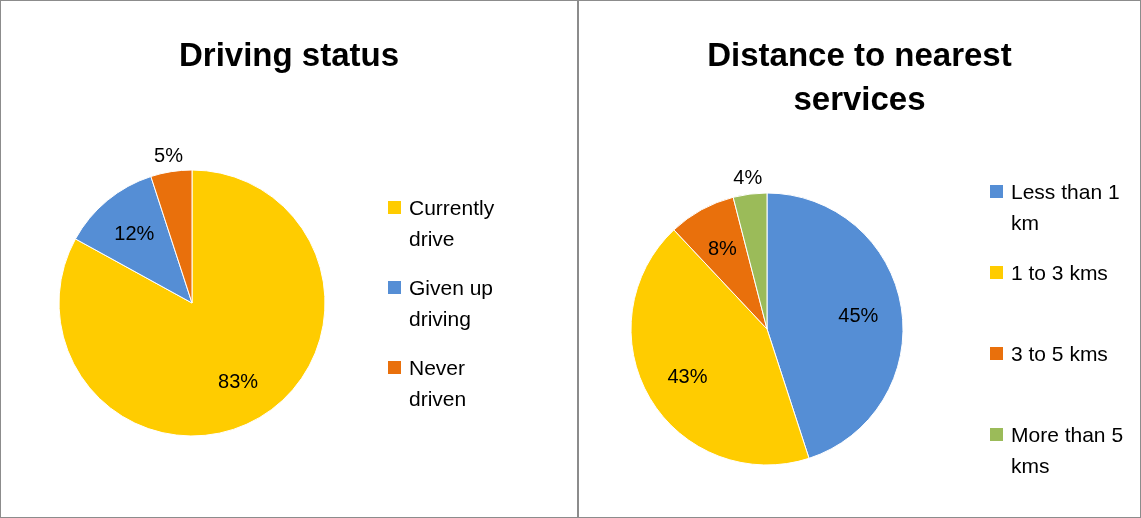 The width and height of the screenshot is (1141, 518). What do you see at coordinates (722, 247) in the screenshot?
I see `data-label: 8%` at bounding box center [722, 247].